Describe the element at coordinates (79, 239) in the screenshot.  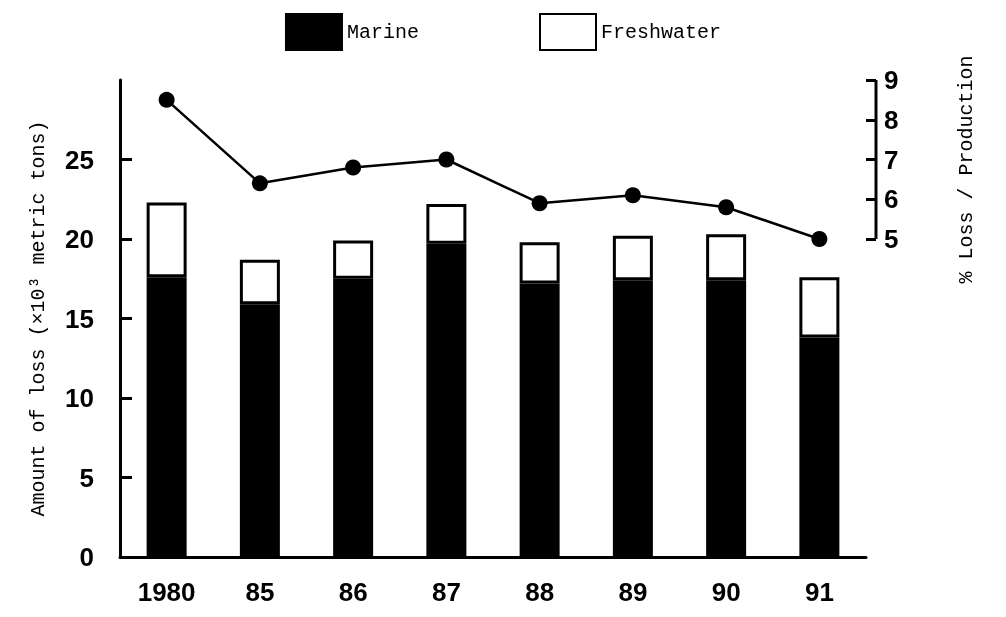
I see `y-tick-label: 20` at that location.